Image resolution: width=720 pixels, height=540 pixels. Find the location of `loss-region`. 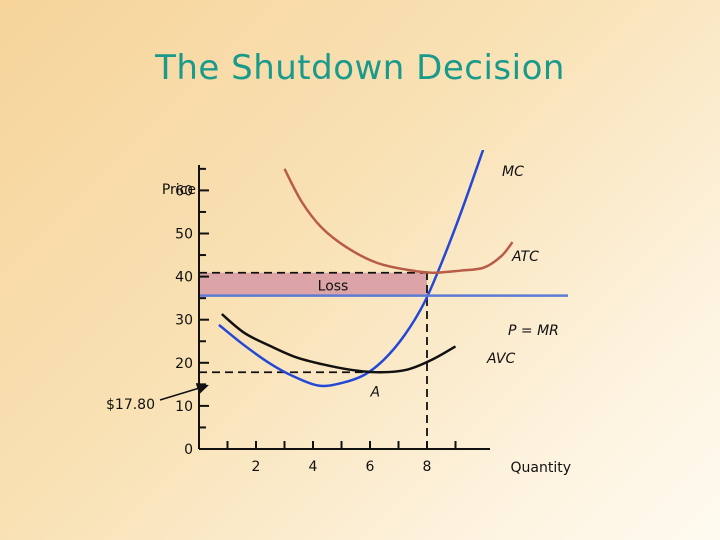

loss-region is located at coordinates (313, 284).